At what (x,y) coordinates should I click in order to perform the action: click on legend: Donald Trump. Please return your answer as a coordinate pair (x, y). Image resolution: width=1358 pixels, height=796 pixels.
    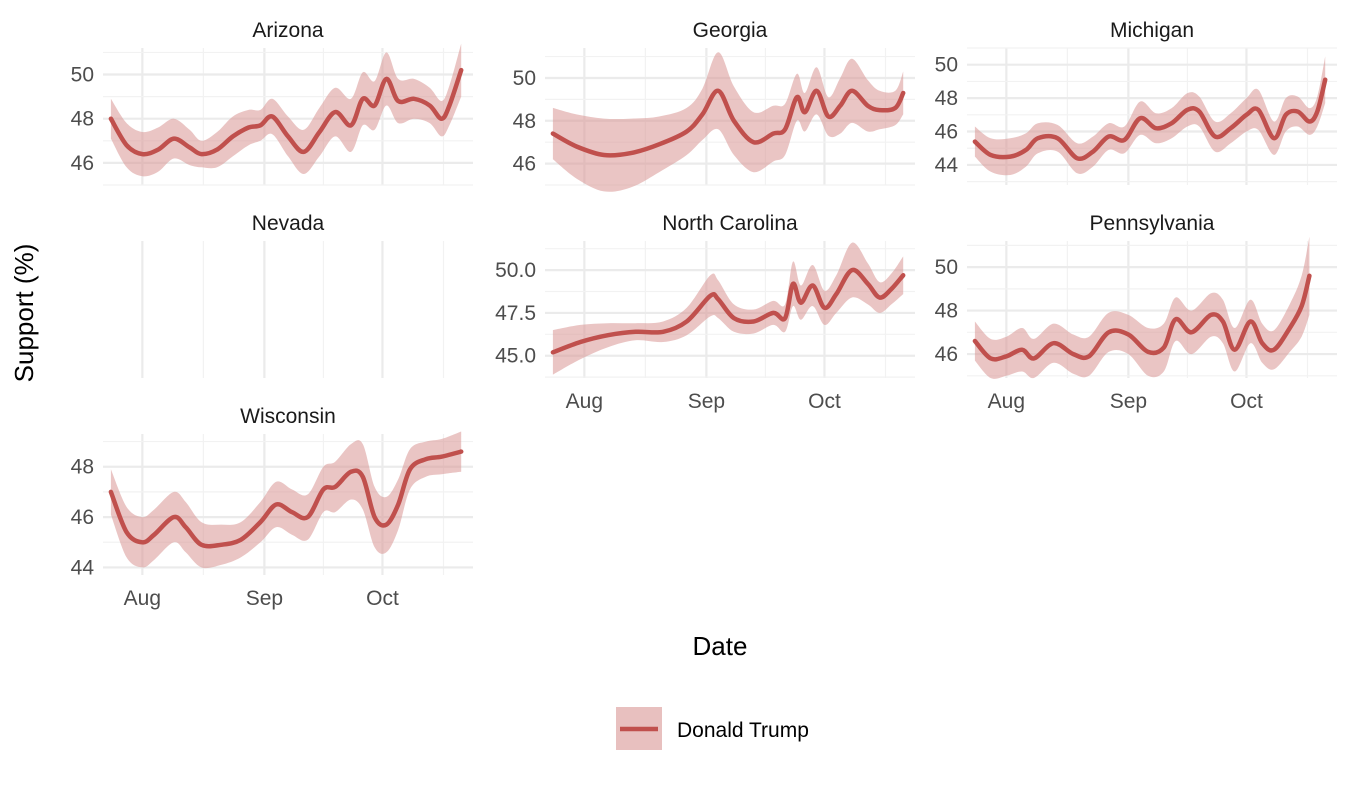
    Looking at the image, I should click on (712, 728).